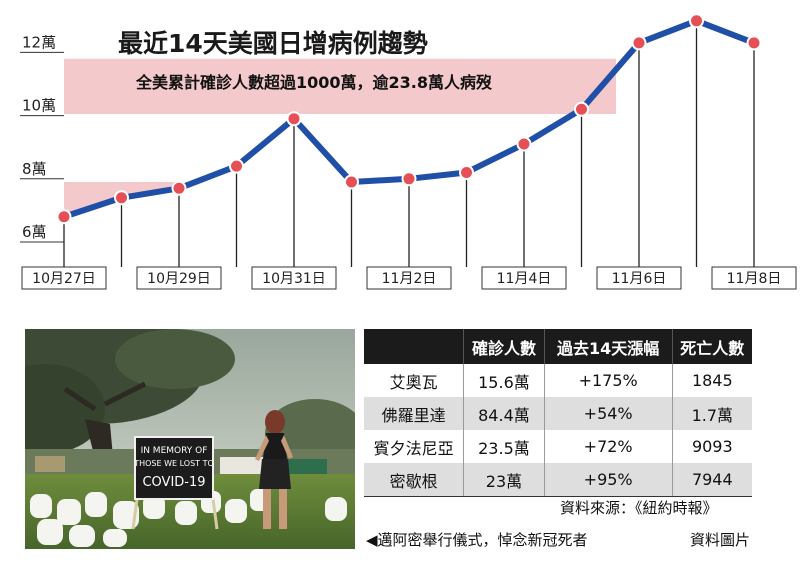 The width and height of the screenshot is (800, 567). What do you see at coordinates (639, 508) in the screenshot?
I see `data-source: 資料來源：《紐約時報》` at bounding box center [639, 508].